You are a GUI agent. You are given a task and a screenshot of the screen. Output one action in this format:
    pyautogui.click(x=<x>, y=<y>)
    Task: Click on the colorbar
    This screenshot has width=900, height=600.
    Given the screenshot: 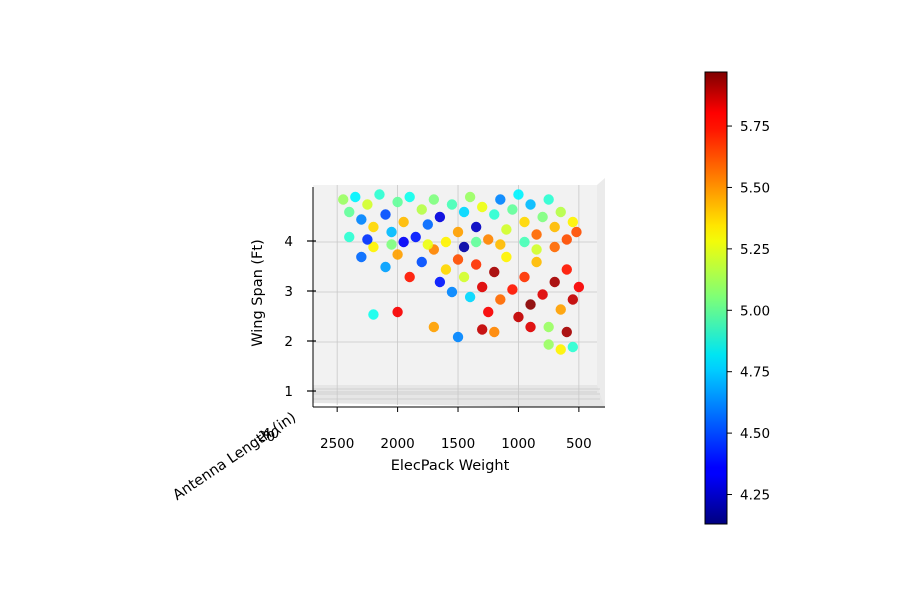 What is the action you would take?
    pyautogui.click(x=716, y=298)
    